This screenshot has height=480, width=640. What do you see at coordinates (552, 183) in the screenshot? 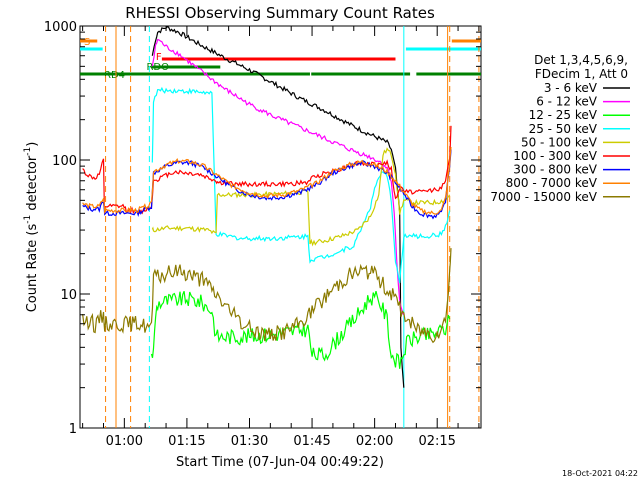
I see `legend-entry: 800 - 7000 keV` at bounding box center [552, 183].